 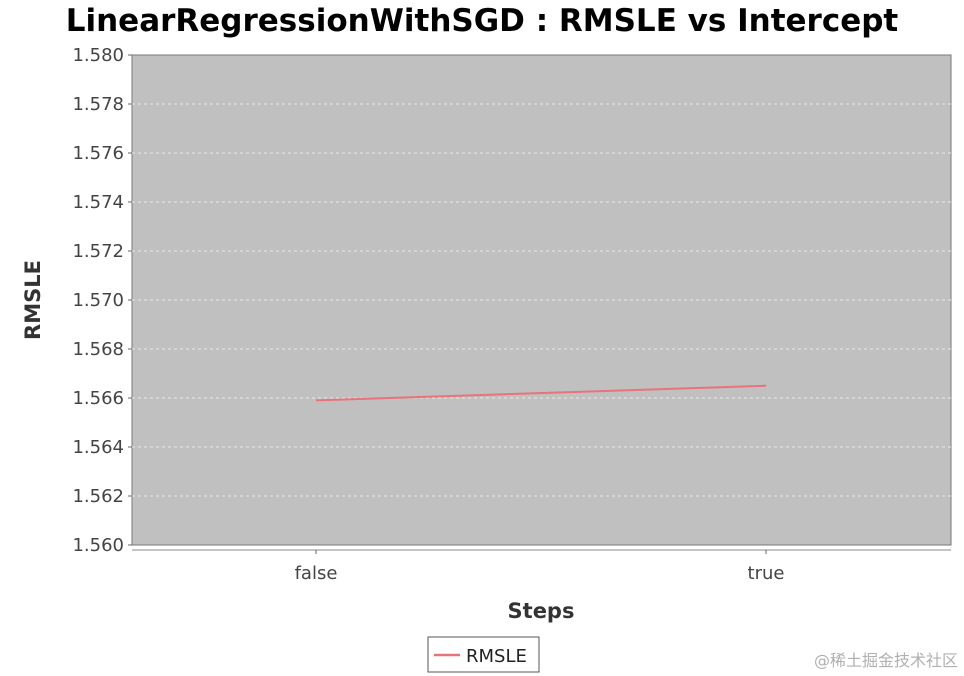 I want to click on y-tick-label: 1.578, so click(x=98, y=104).